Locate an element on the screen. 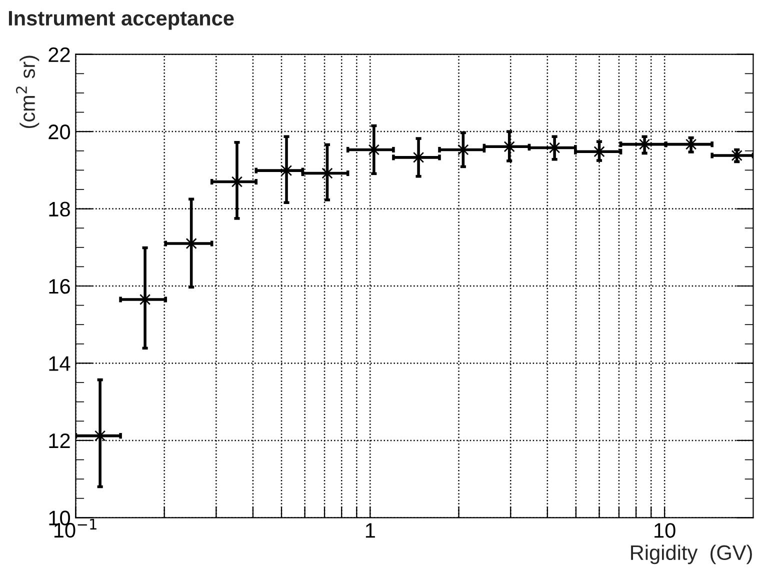  x-tick-label: 10 is located at coordinates (665, 530).